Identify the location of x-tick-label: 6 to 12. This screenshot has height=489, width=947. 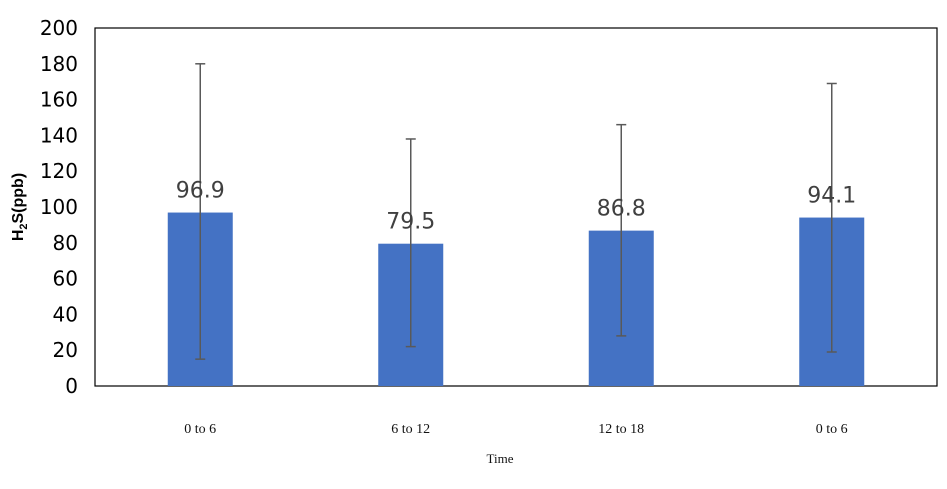
(410, 429).